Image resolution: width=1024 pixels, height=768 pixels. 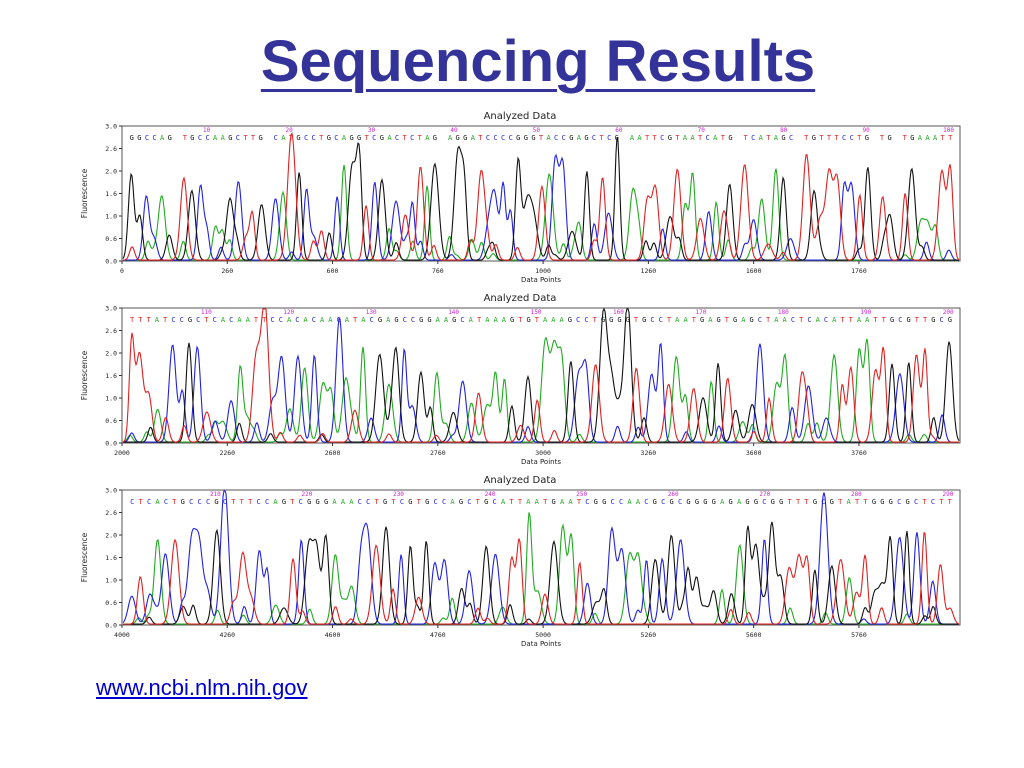 What do you see at coordinates (541, 578) in the screenshot?
I see `trace-T` at bounding box center [541, 578].